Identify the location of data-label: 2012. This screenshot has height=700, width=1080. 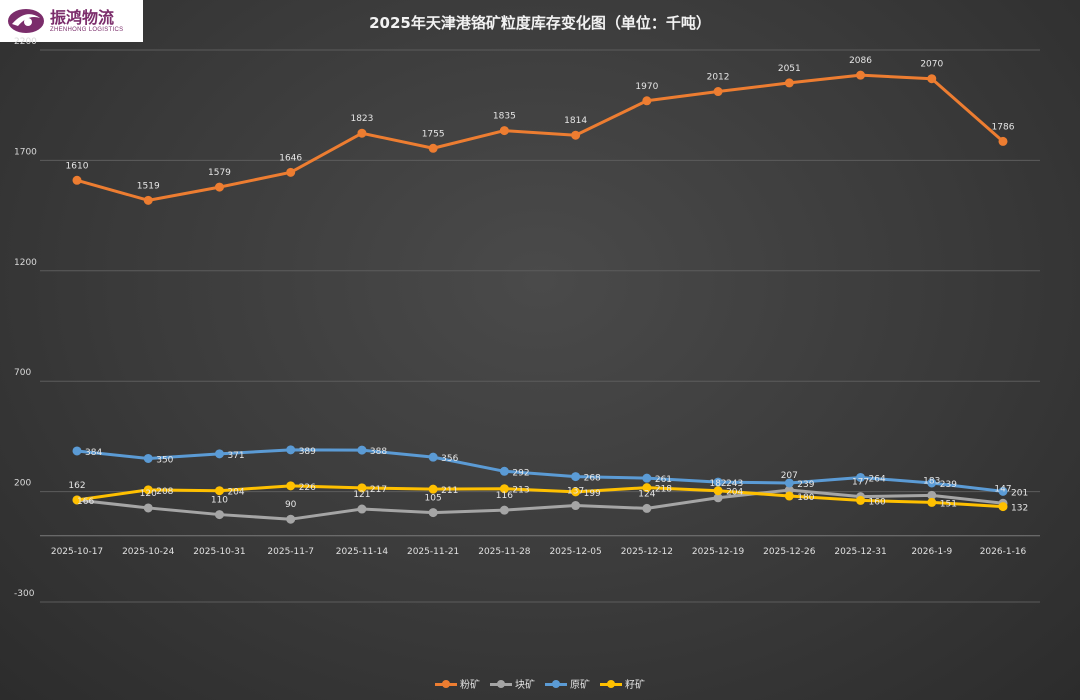
(718, 78).